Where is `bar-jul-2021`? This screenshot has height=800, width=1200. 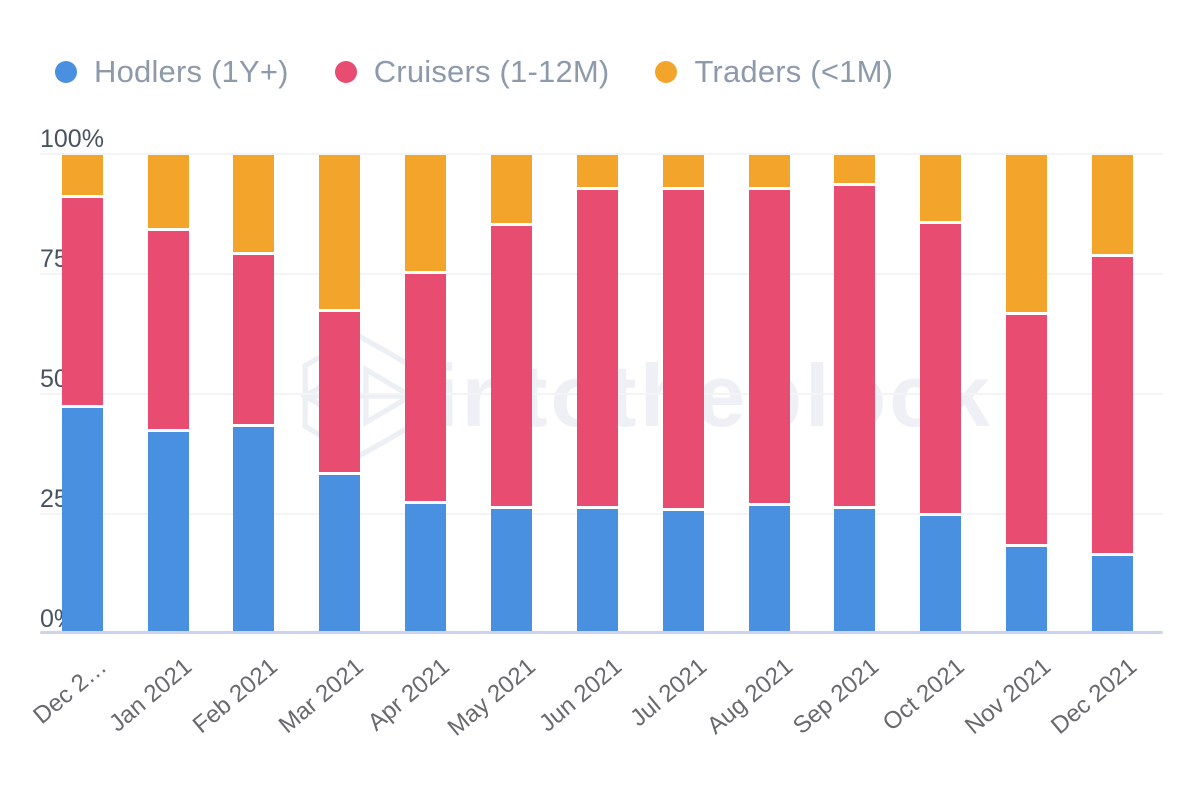
bar-jul-2021 is located at coordinates (683, 394).